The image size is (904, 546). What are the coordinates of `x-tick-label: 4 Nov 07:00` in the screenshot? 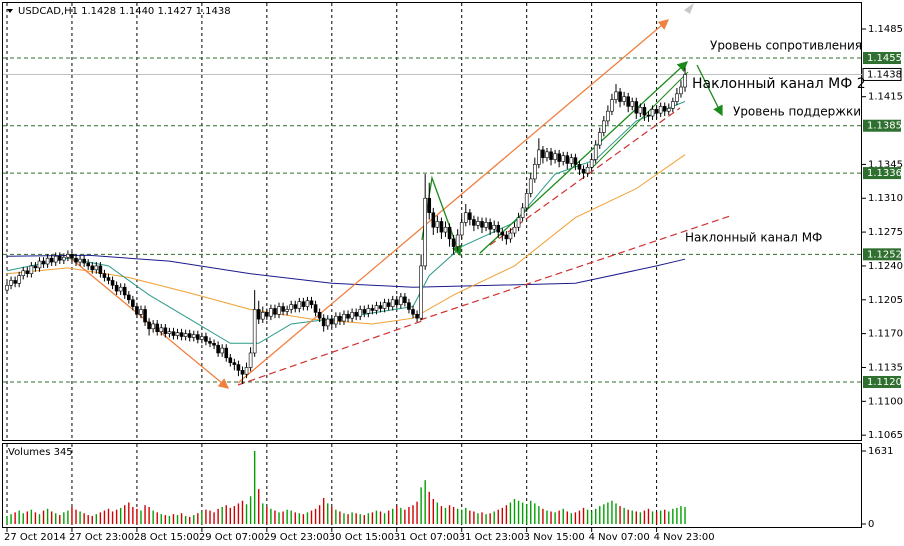 It's located at (619, 537).